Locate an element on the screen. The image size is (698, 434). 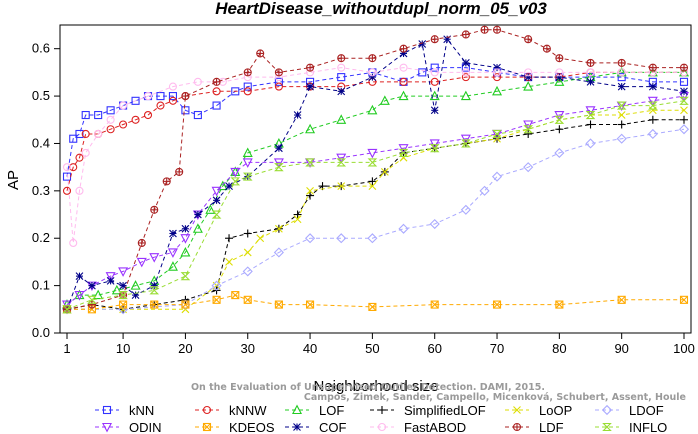
series-line-kdeos is located at coordinates (375, 302).